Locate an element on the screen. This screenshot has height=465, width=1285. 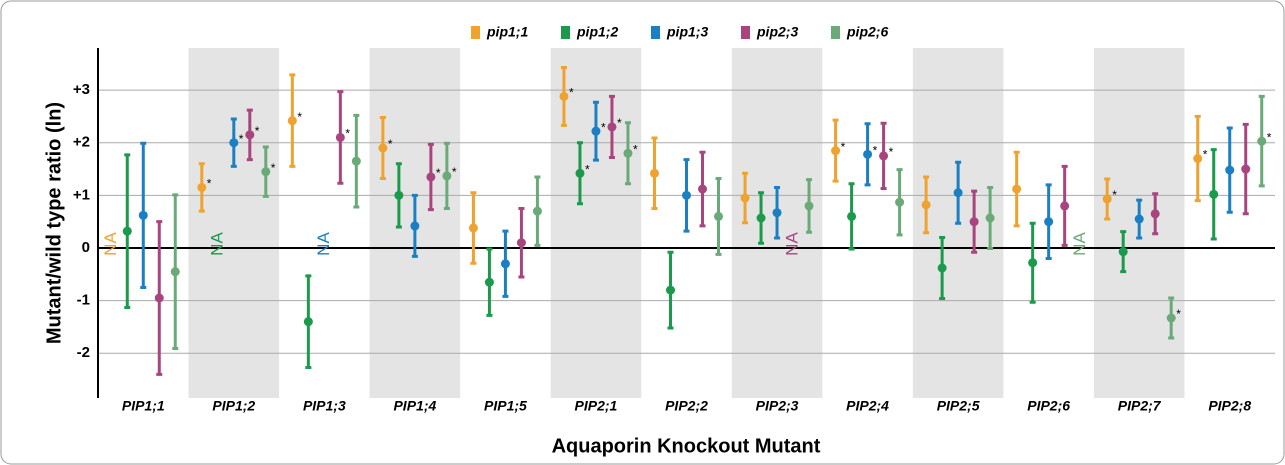
x-tick-label: PIP1;5 is located at coordinates (505, 406).